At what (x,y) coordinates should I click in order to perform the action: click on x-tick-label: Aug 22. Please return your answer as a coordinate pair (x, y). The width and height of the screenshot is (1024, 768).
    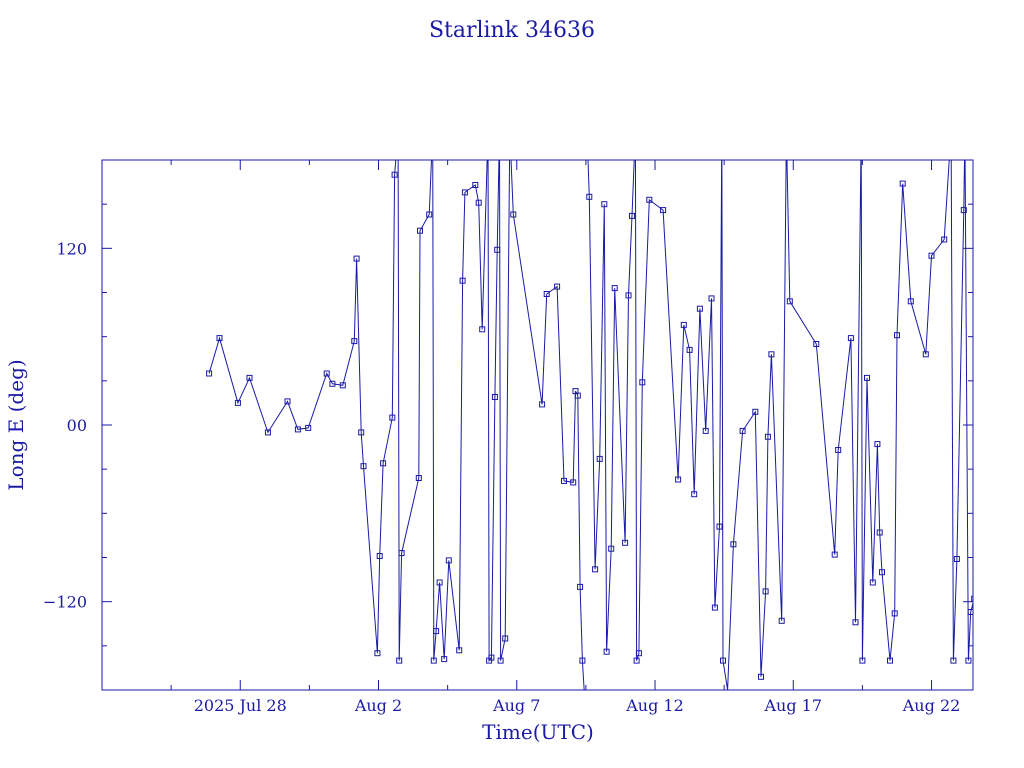
    Looking at the image, I should click on (931, 705).